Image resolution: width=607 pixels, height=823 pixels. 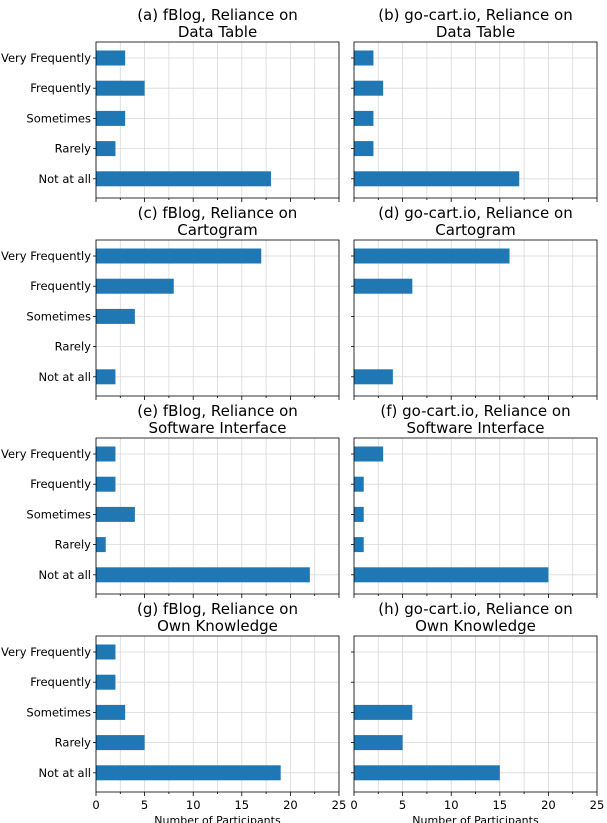 I want to click on subplot-title: (a) fBlog, Reliance on Data Table, so click(x=217, y=23).